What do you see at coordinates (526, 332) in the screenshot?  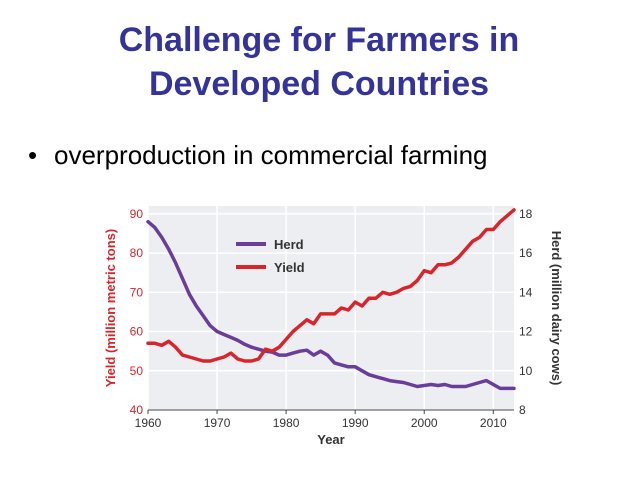 I see `y-right-tick-label: 12` at bounding box center [526, 332].